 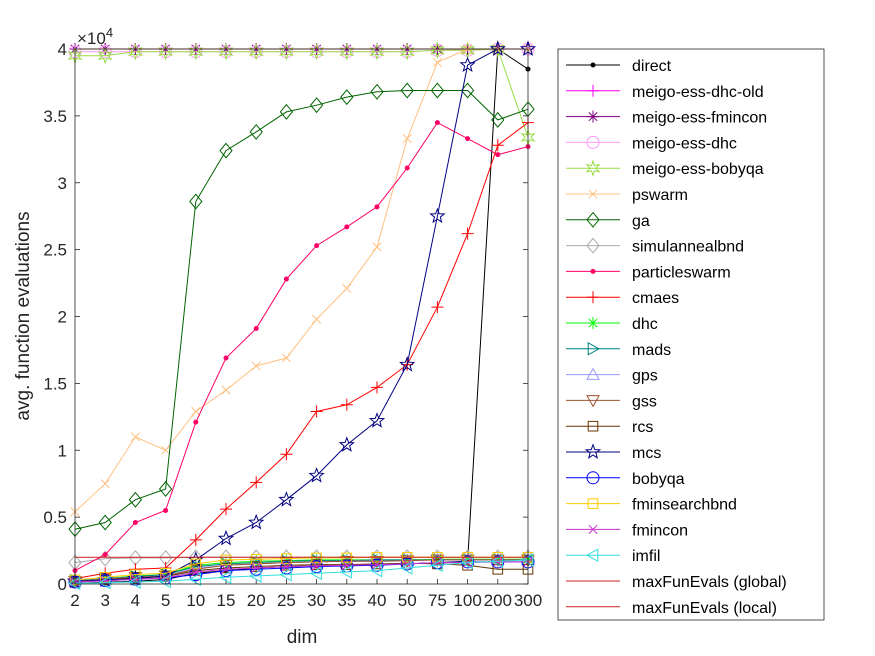 What do you see at coordinates (627, 530) in the screenshot?
I see `legend-item: fmincon` at bounding box center [627, 530].